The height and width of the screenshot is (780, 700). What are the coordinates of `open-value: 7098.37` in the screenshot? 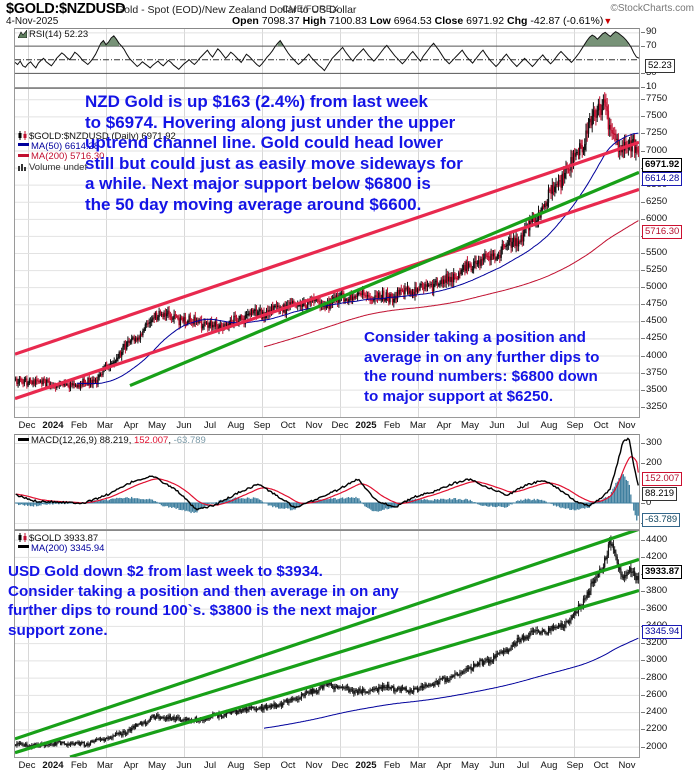 It's located at (280, 21).